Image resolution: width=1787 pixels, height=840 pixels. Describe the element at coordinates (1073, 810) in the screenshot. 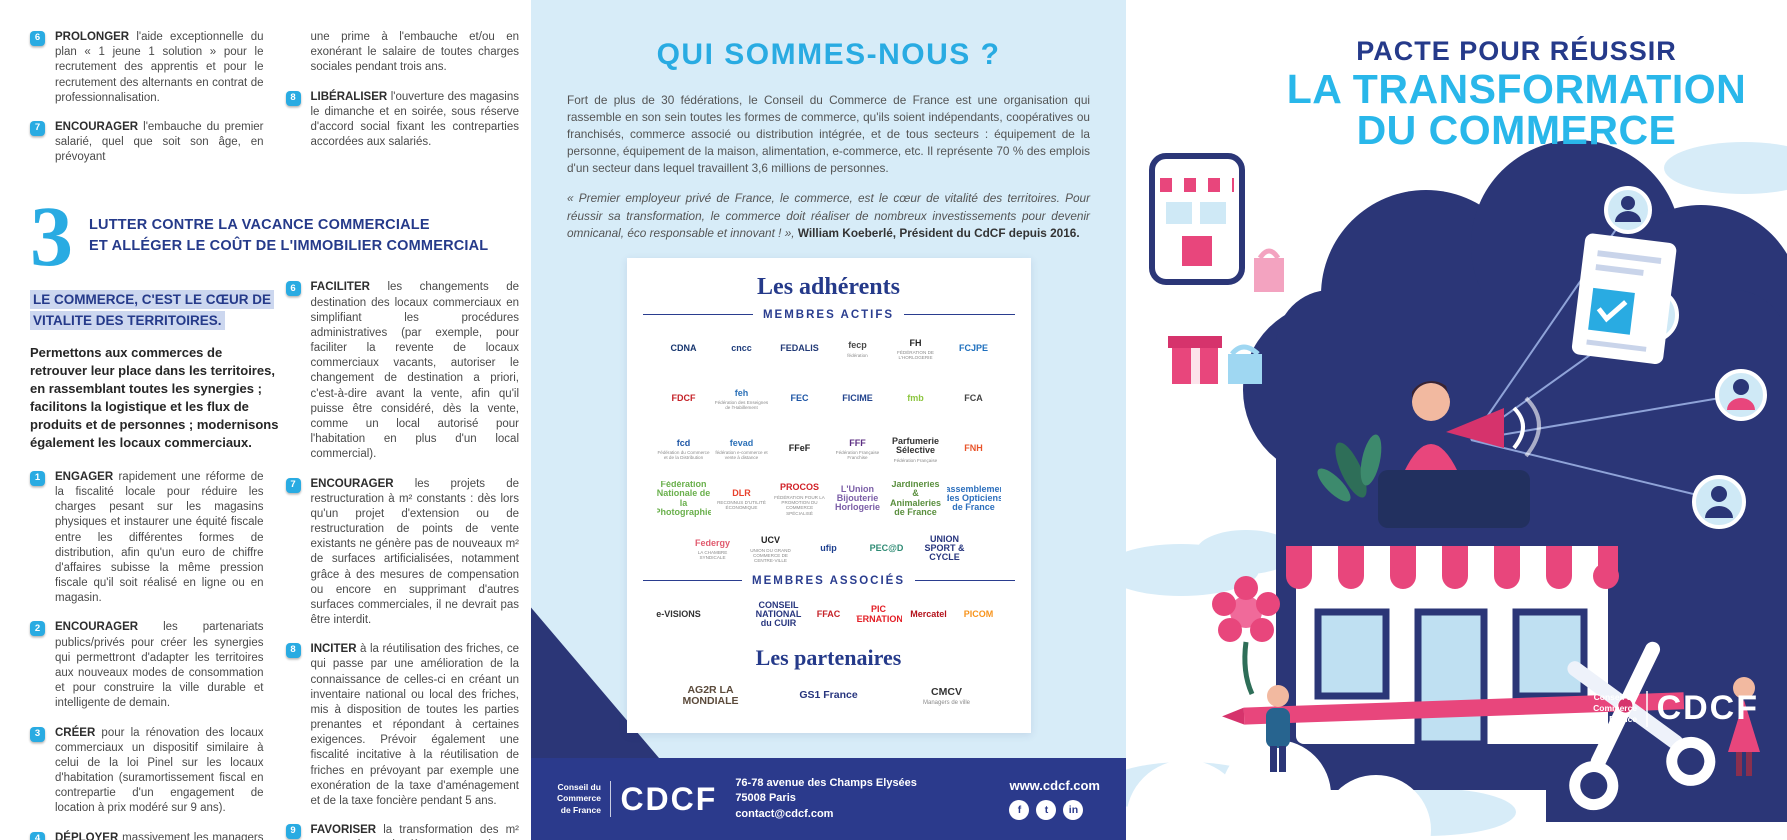

I see `linkedin-icon: in` at that location.